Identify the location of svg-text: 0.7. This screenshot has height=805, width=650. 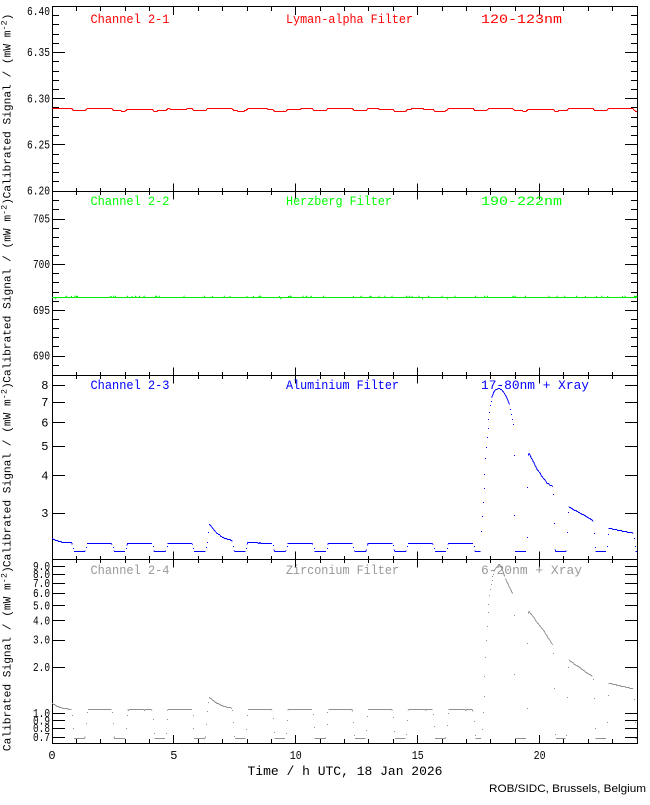
(41, 738).